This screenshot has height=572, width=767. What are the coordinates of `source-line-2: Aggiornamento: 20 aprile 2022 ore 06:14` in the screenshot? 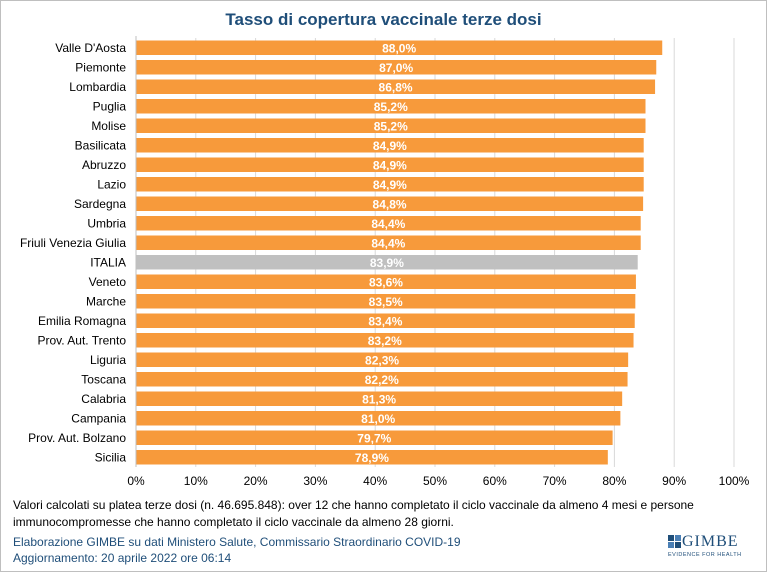 It's located at (122, 558).